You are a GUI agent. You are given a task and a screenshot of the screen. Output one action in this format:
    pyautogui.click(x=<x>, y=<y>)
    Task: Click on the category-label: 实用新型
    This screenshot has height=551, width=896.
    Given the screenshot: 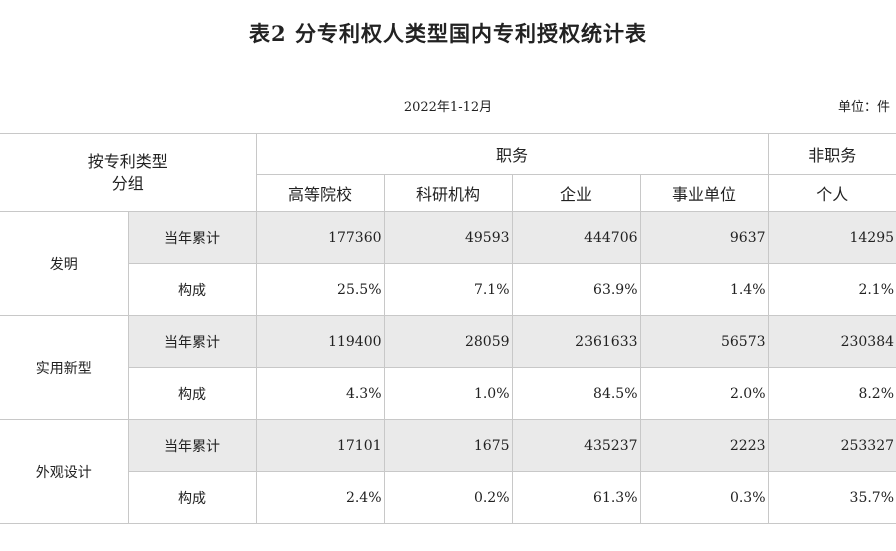 What is the action you would take?
    pyautogui.click(x=64, y=367)
    